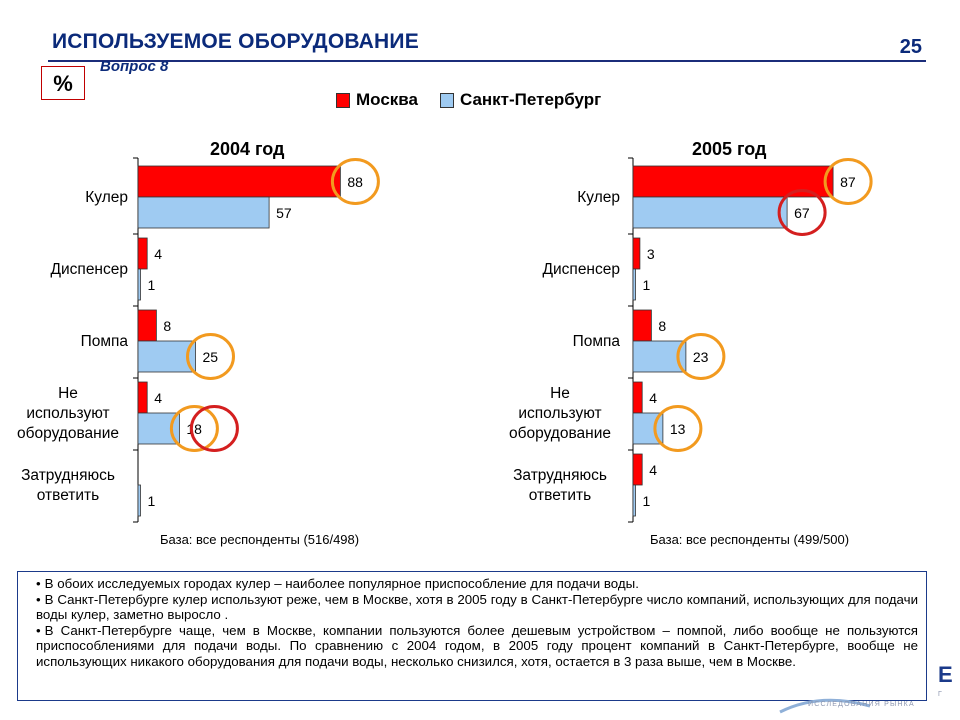 The width and height of the screenshot is (960, 720). Describe the element at coordinates (343, 100) in the screenshot. I see `legend-swatch-moscow` at that location.